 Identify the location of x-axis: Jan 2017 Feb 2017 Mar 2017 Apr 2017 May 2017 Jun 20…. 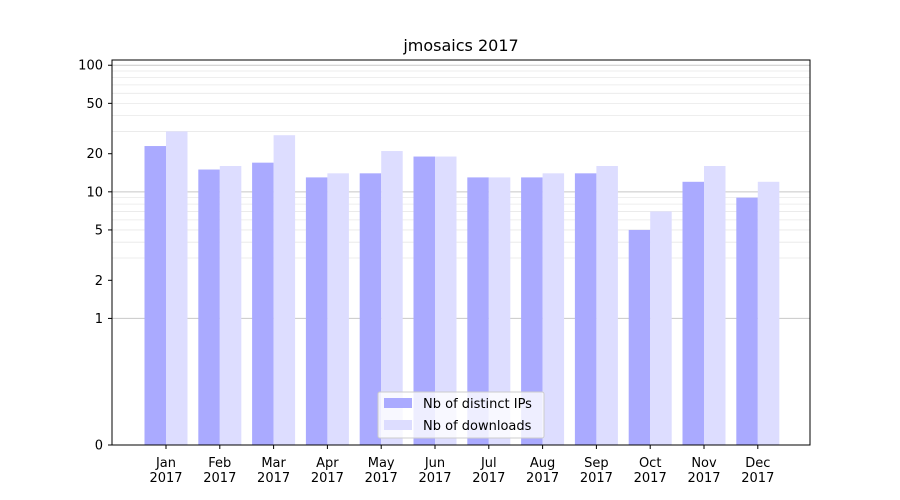
(461, 465).